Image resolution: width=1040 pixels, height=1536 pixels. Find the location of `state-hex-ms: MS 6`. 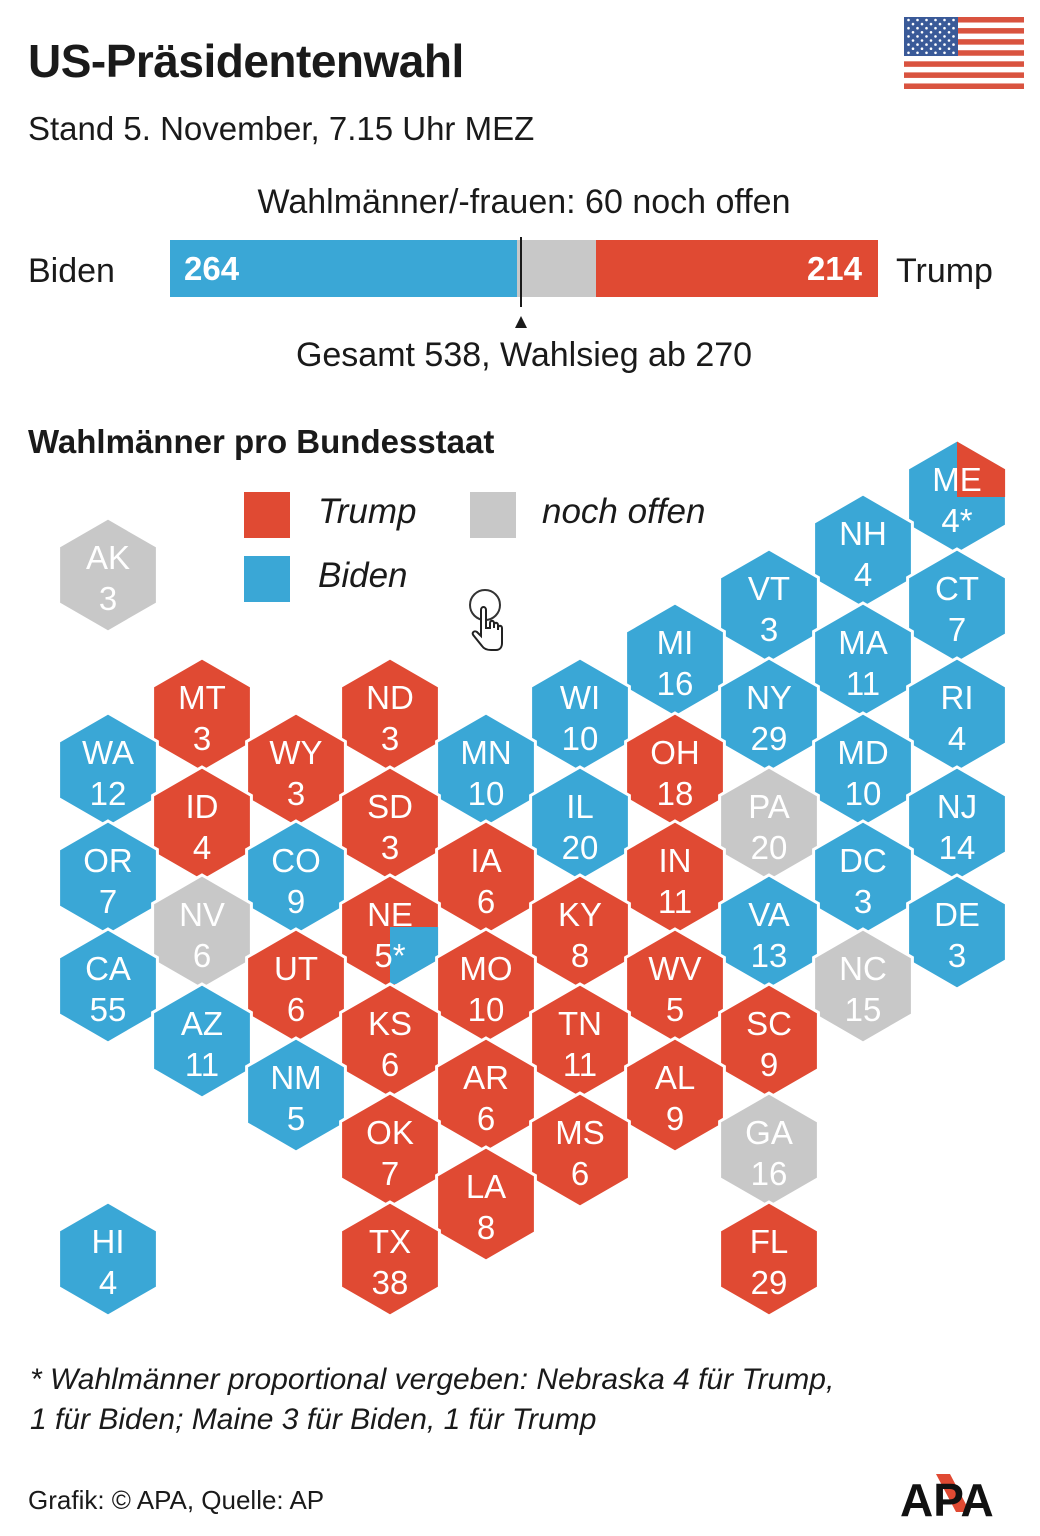

state-hex-ms: MS 6 is located at coordinates (580, 1150).